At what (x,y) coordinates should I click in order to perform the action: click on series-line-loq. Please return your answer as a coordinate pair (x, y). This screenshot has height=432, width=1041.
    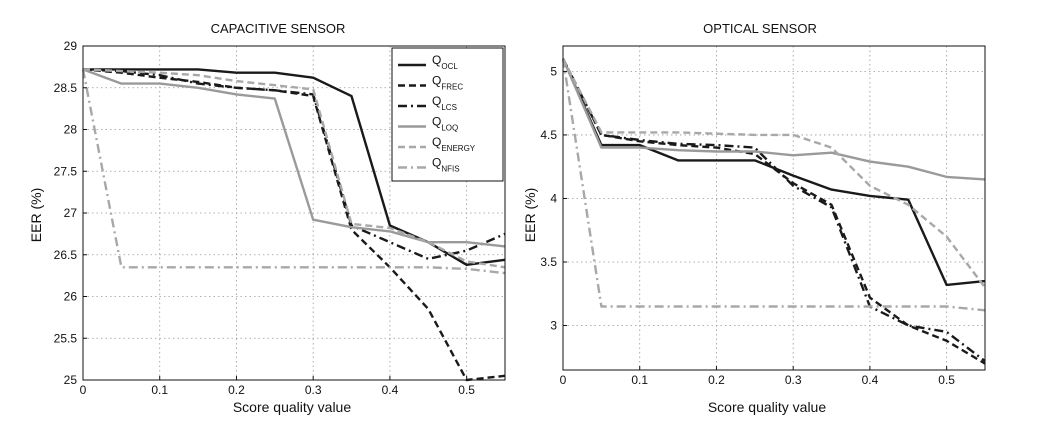
    Looking at the image, I should click on (773, 119).